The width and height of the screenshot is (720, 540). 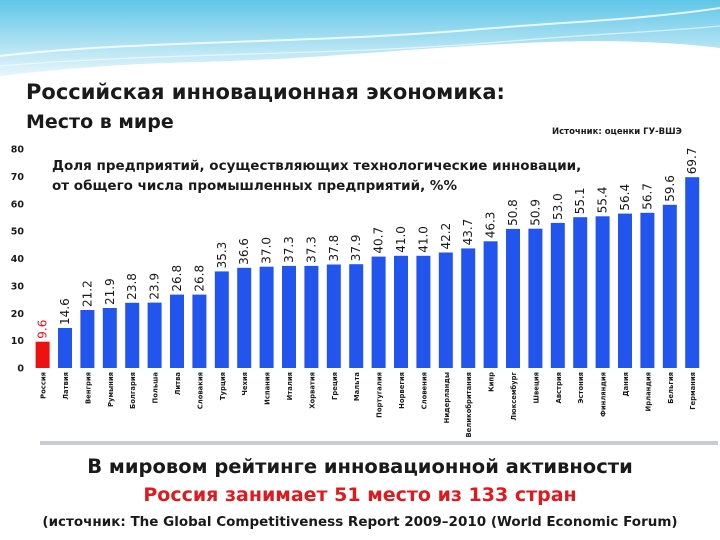 I want to click on value-label: 37.8, so click(x=334, y=248).